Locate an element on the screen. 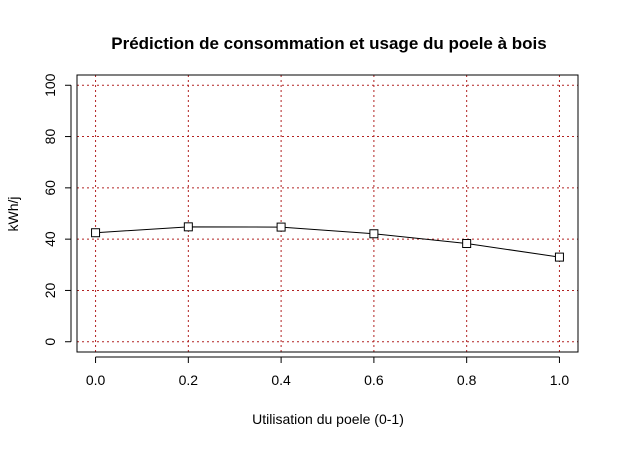  y-axis: 0 20 40 60 80 100 is located at coordinates (57, 209).